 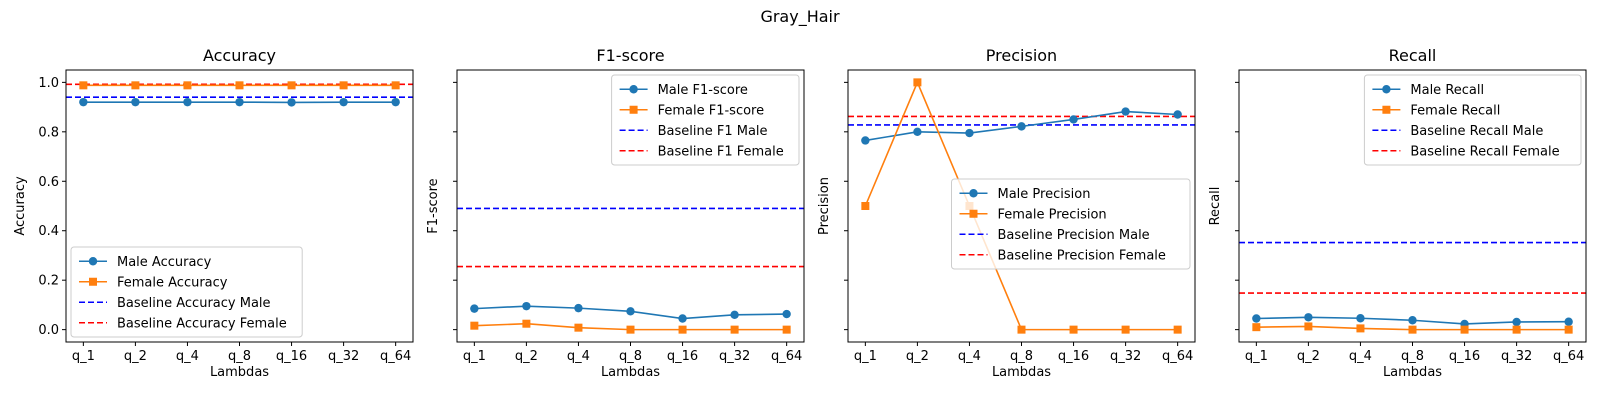 What do you see at coordinates (172, 282) in the screenshot?
I see `legend-label: Female Accuracy` at bounding box center [172, 282].